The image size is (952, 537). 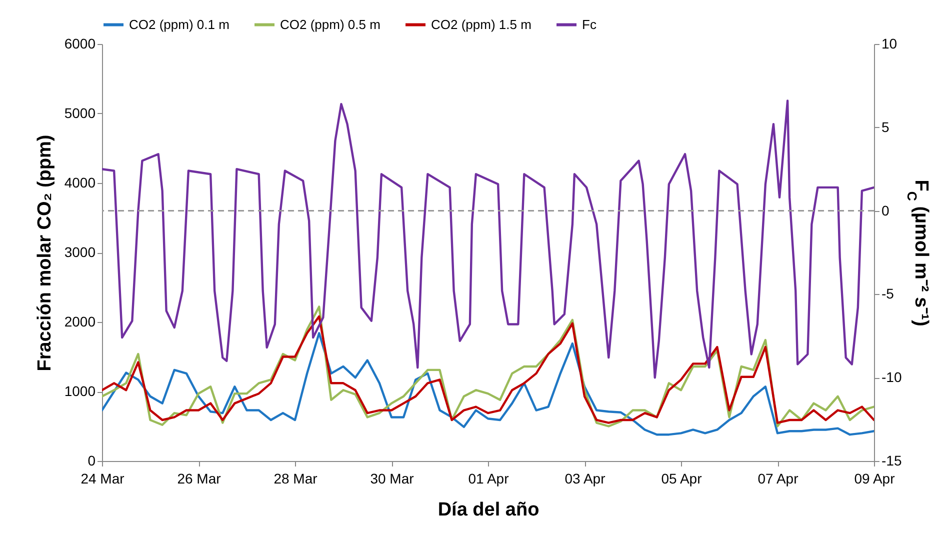 I want to click on x-tick-label: 26 Mar, so click(x=199, y=478).